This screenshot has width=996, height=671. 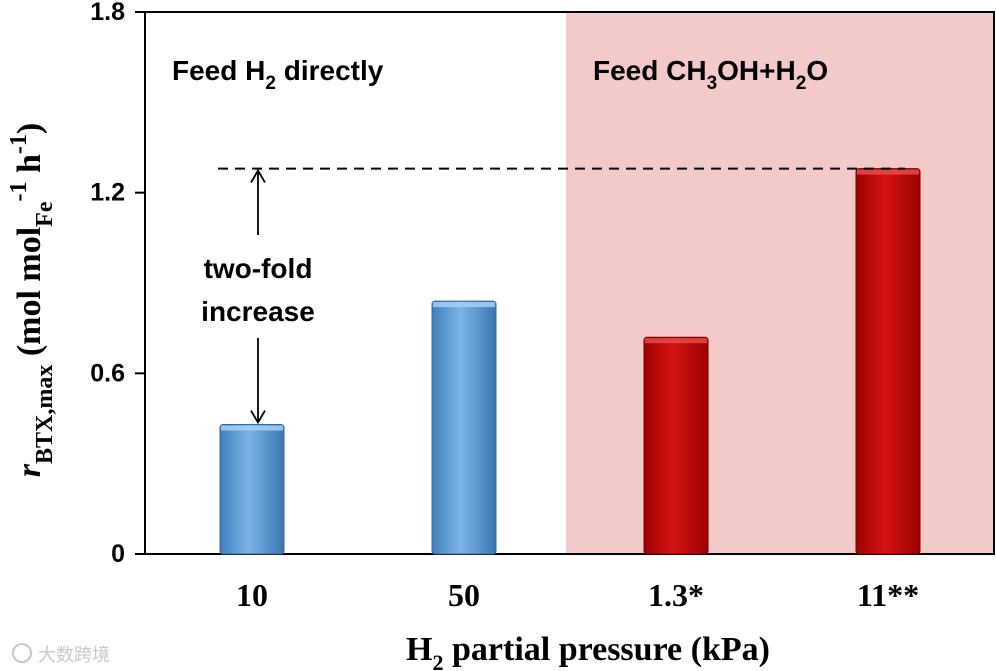 I want to click on y-axis-ticks: 0 0.6 1.2 1.8, so click(x=117, y=284).